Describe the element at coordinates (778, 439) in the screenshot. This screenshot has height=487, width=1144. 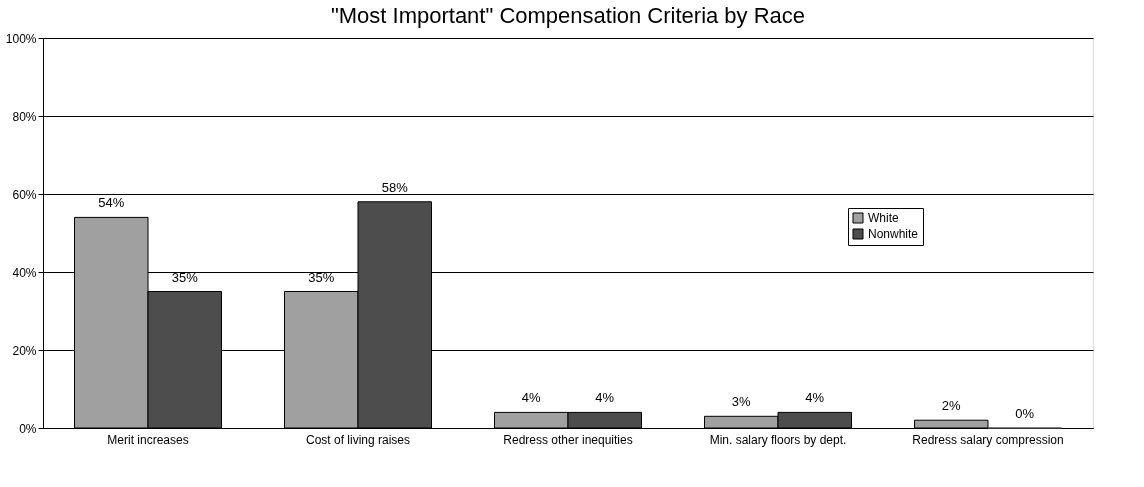
I see `x-tick-label: Min. salary floors by dept.` at that location.